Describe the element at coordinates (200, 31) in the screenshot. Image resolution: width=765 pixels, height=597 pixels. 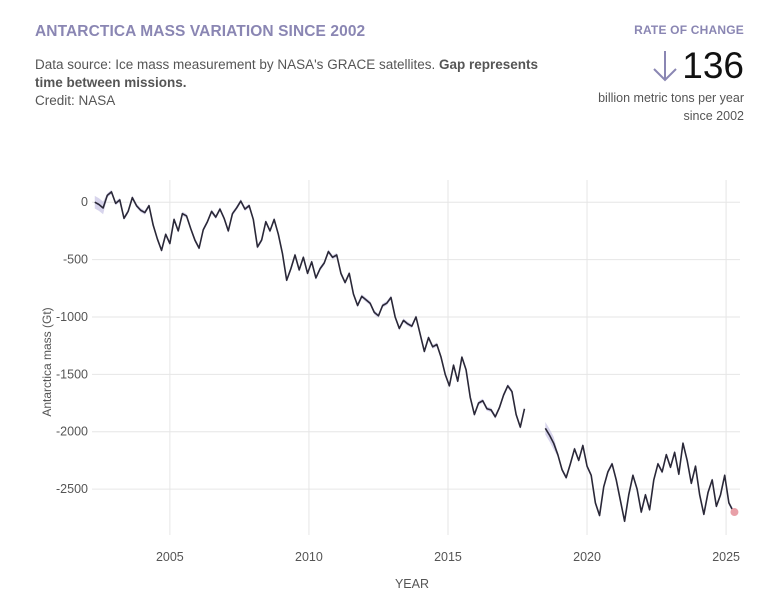
I see `chart-title: ANTARCTICA MASS VARIATION SINCE 2002` at that location.